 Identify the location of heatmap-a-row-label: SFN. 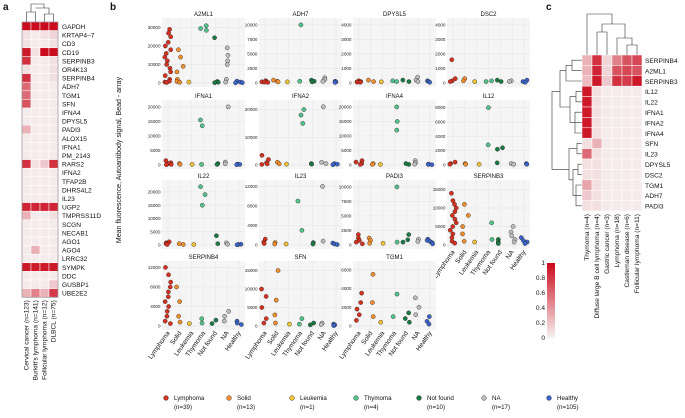
(68, 104).